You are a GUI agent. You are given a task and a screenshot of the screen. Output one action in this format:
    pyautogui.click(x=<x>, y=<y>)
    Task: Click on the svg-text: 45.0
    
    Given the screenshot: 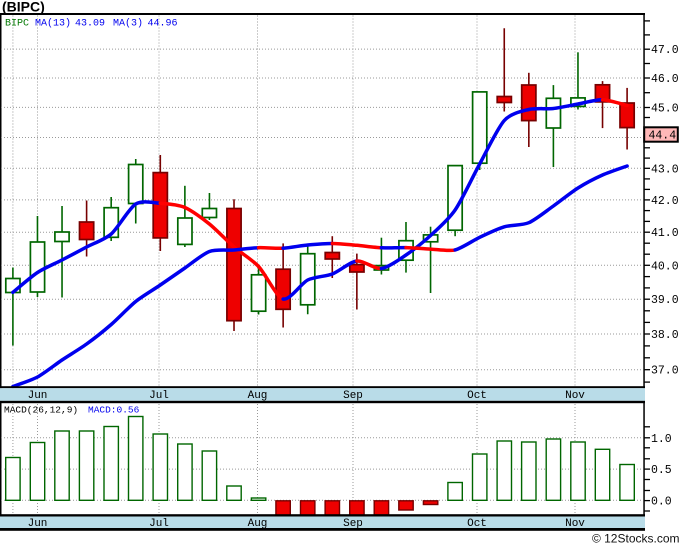 What is the action you would take?
    pyautogui.click(x=665, y=108)
    